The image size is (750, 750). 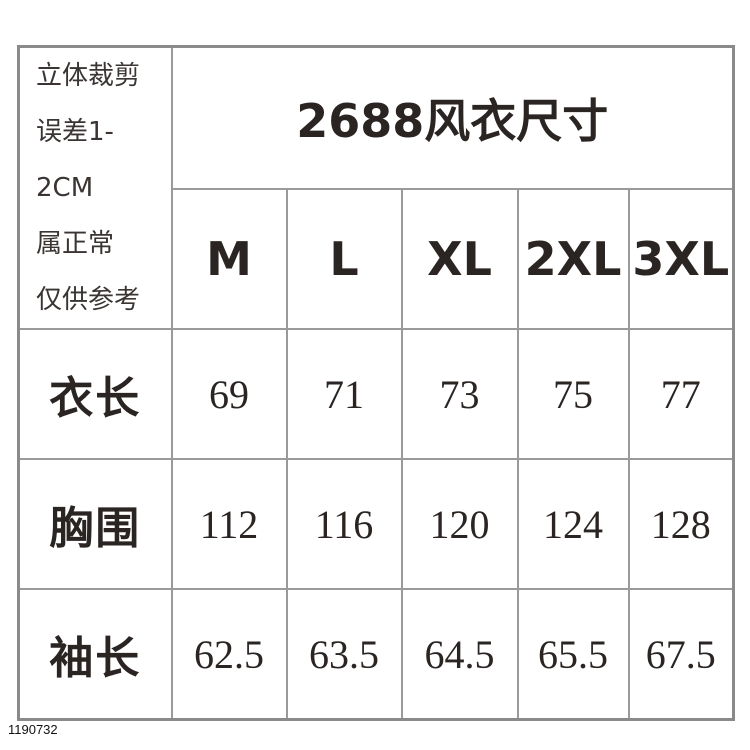 I want to click on size-header-l: L, so click(x=344, y=259).